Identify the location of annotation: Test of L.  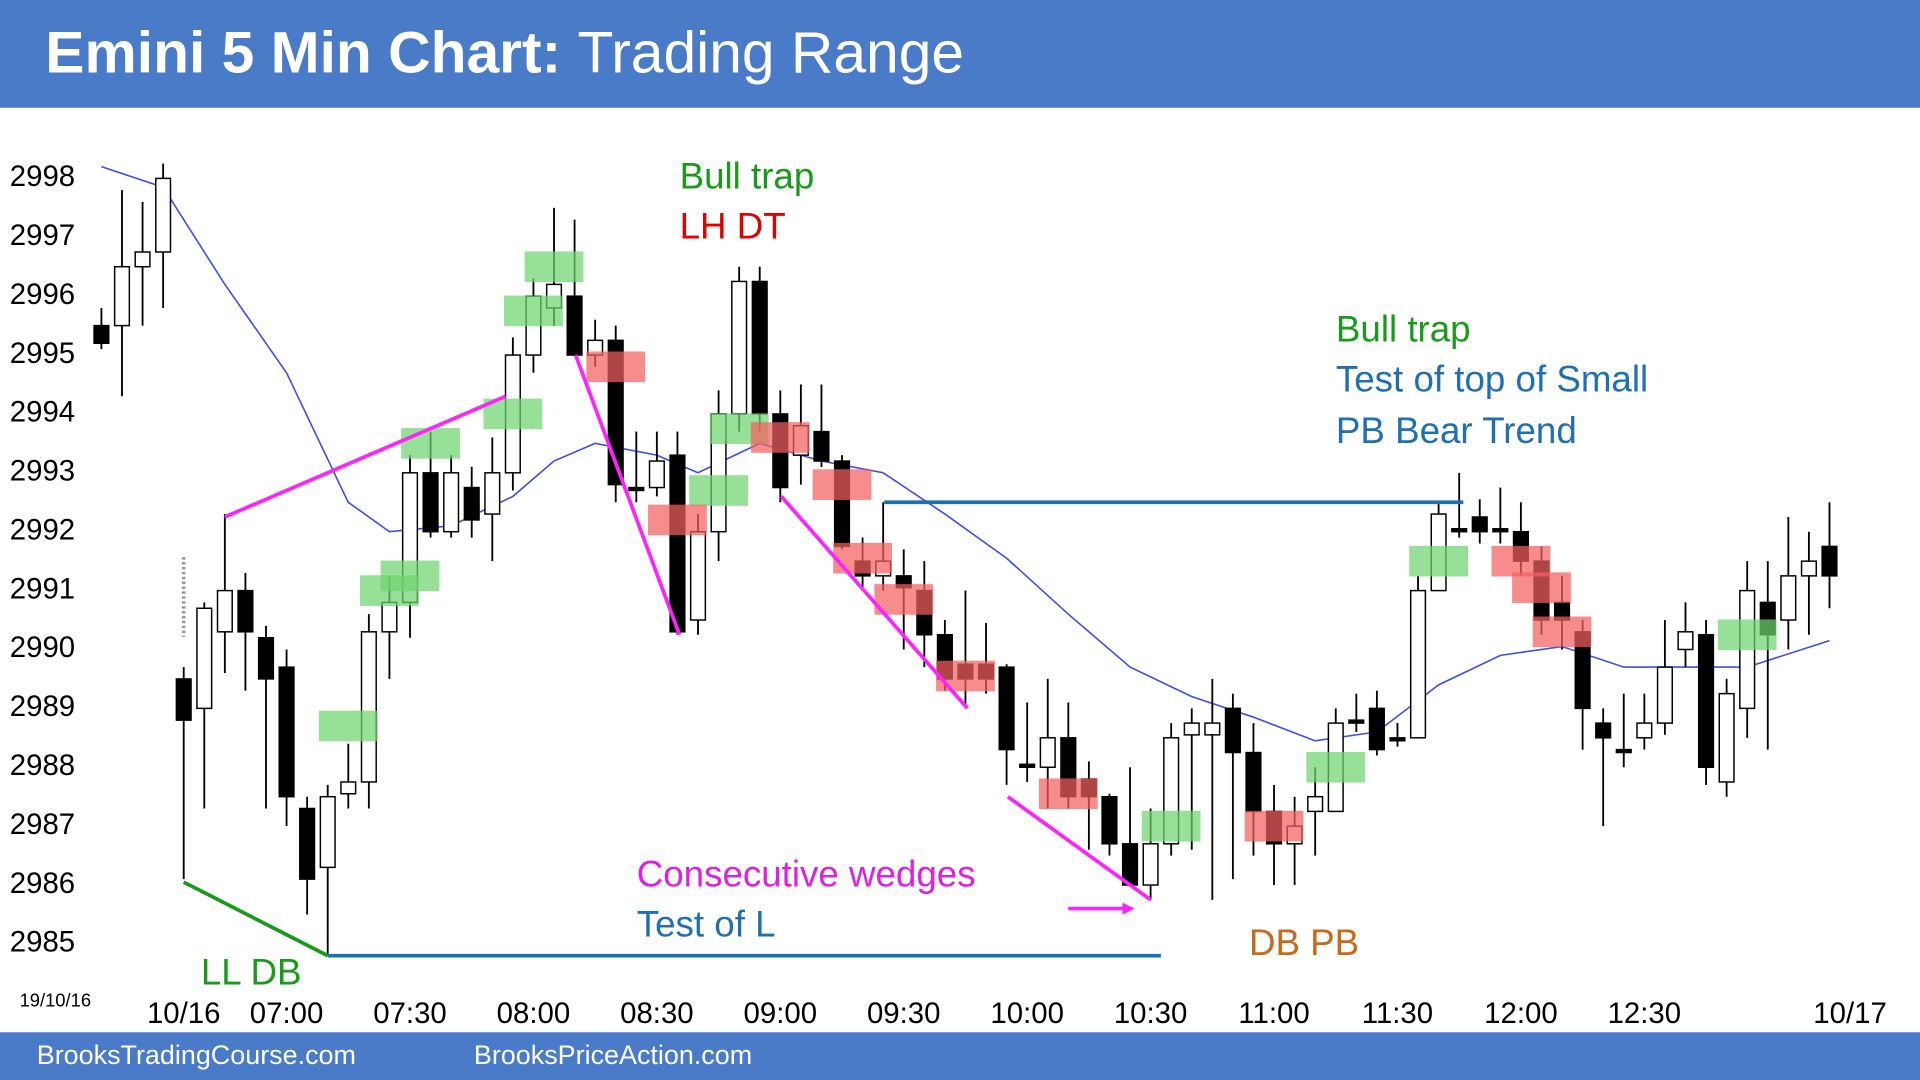
(706, 924).